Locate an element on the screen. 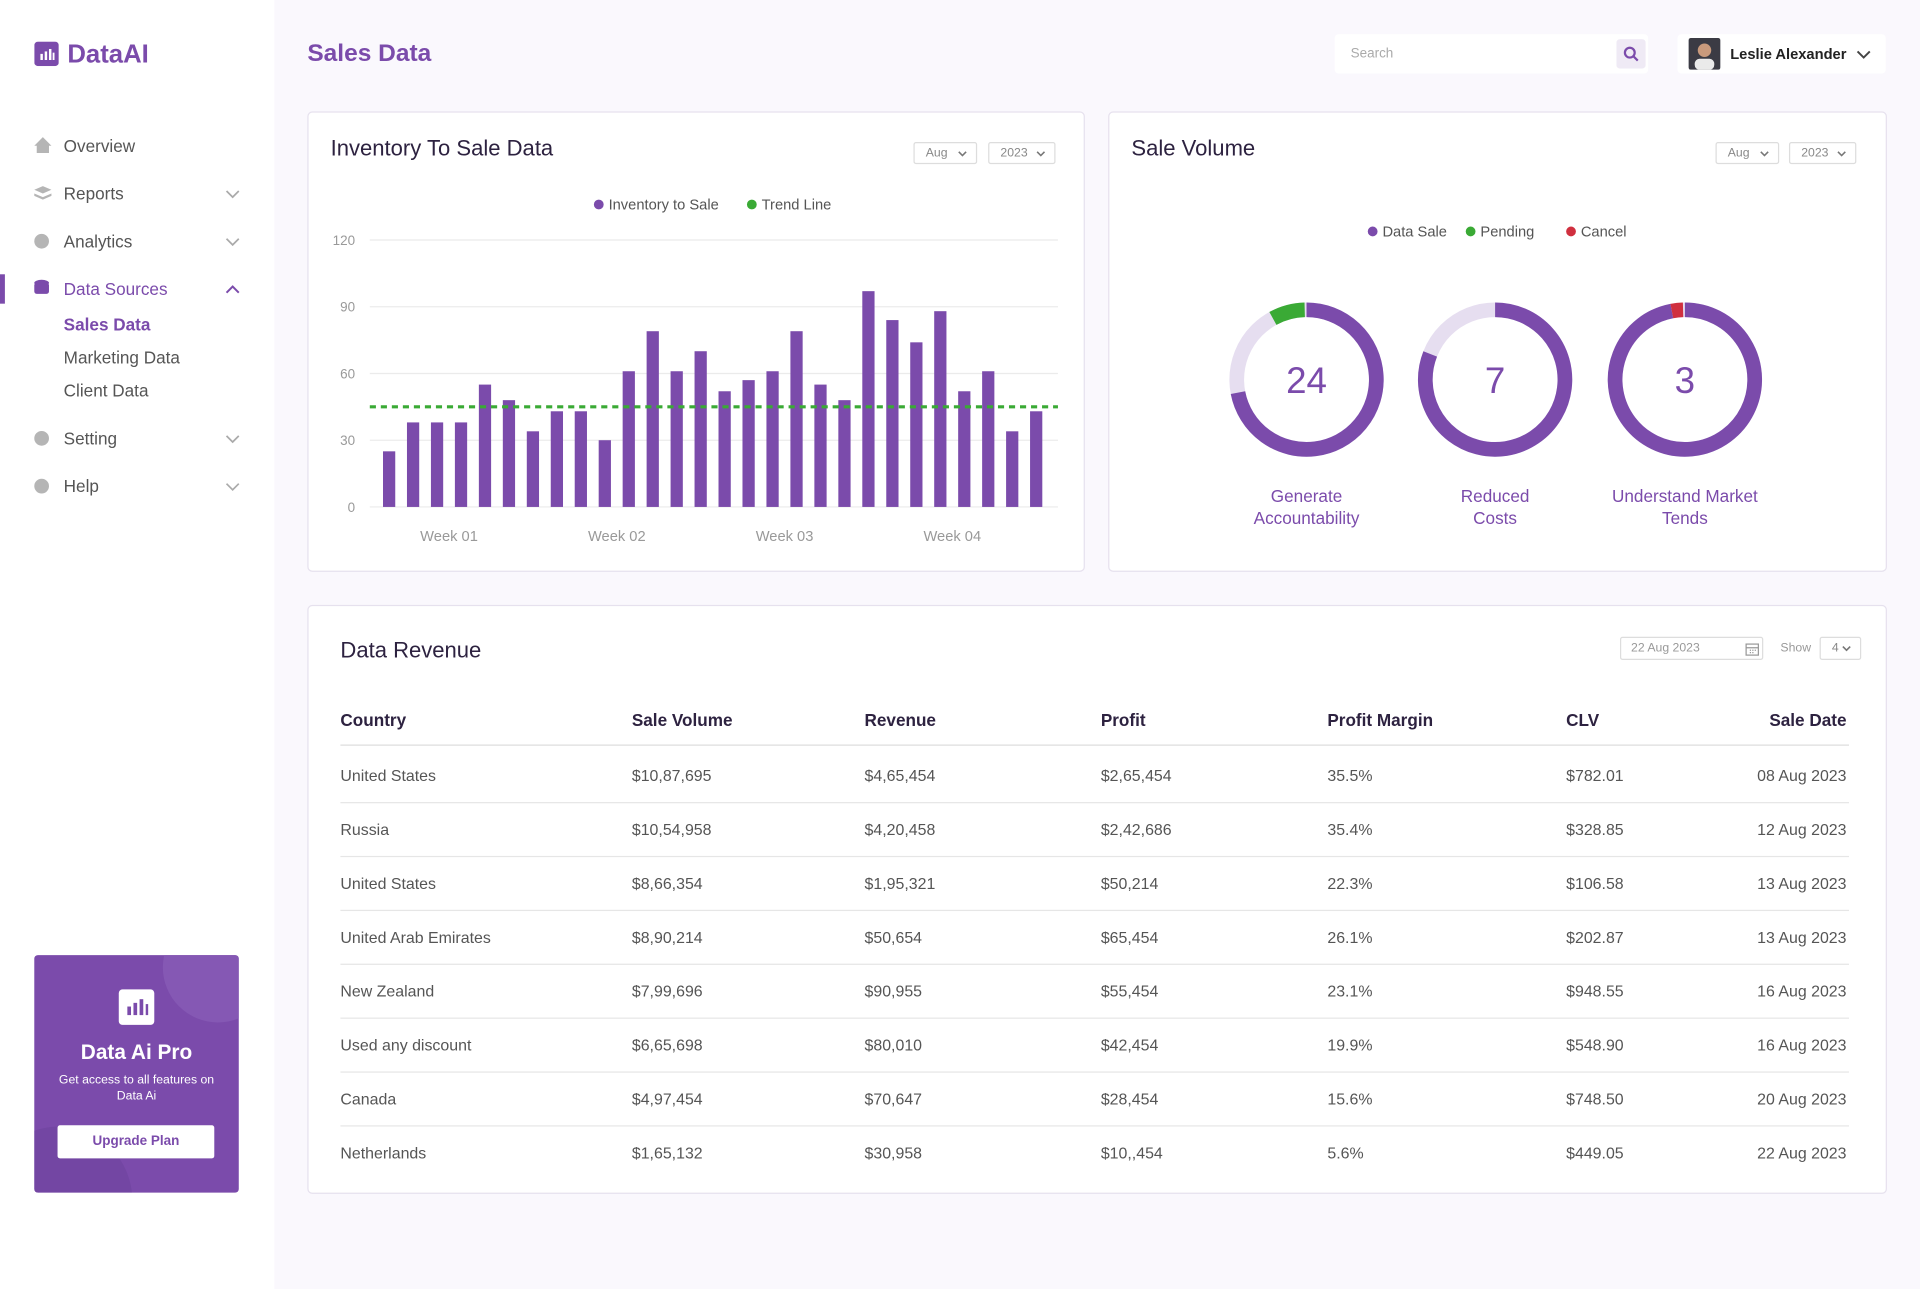  nav-item: Analytics is located at coordinates (98, 241).